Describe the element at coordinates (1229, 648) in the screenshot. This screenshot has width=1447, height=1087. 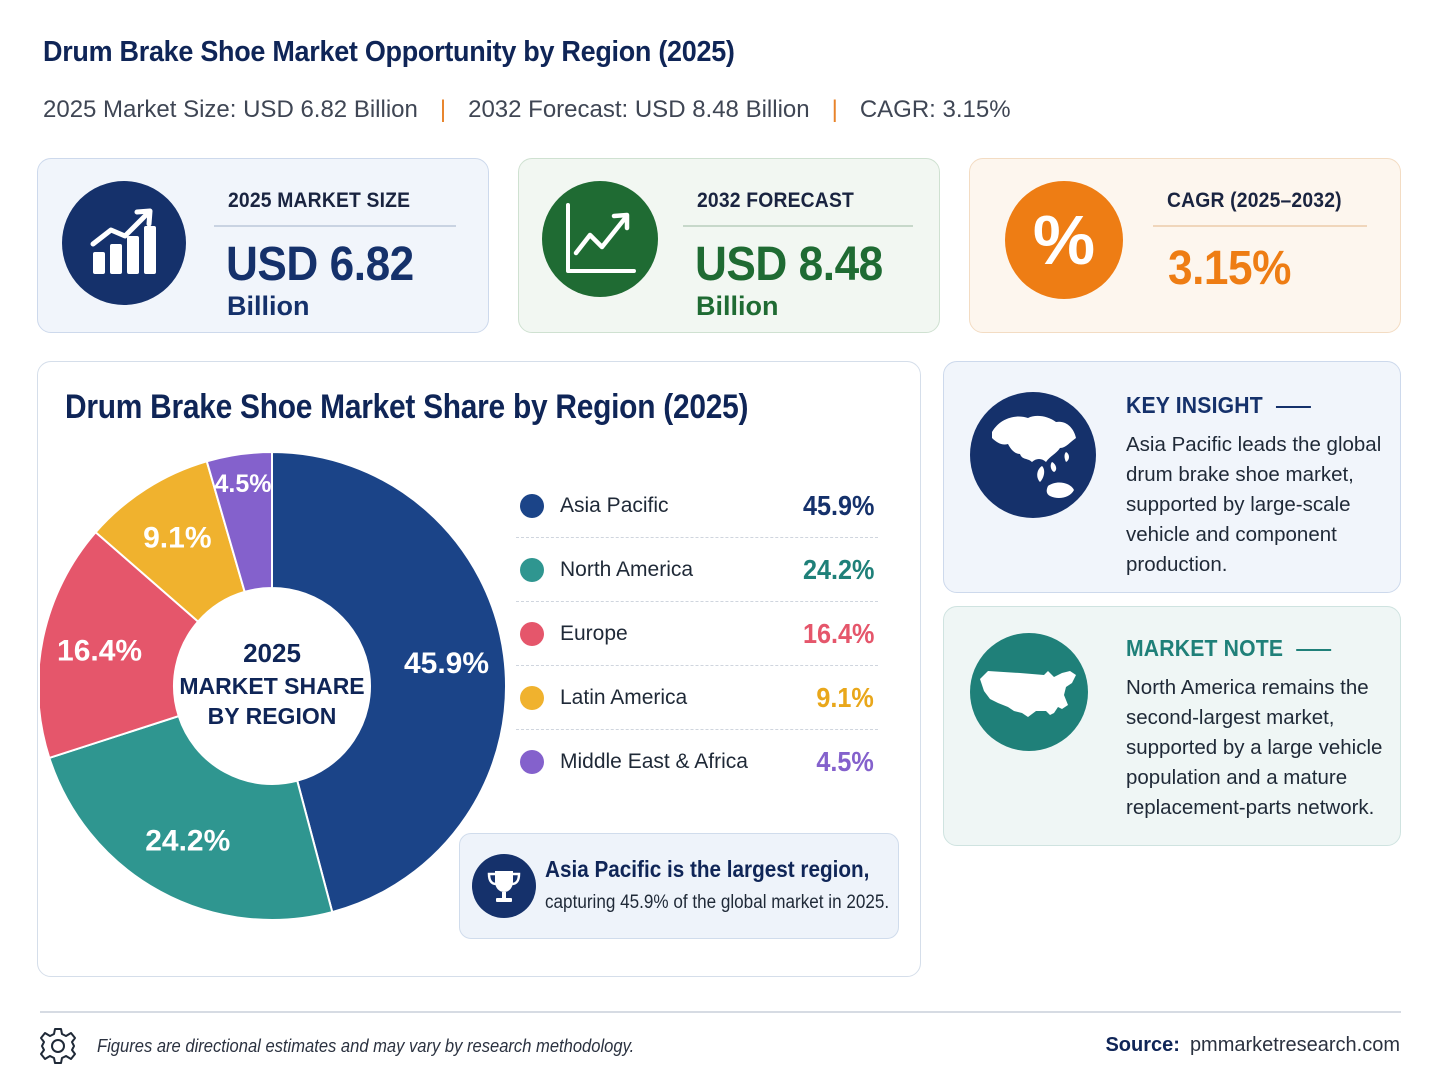
I see `market-note-heading: MARKET NOTE` at that location.